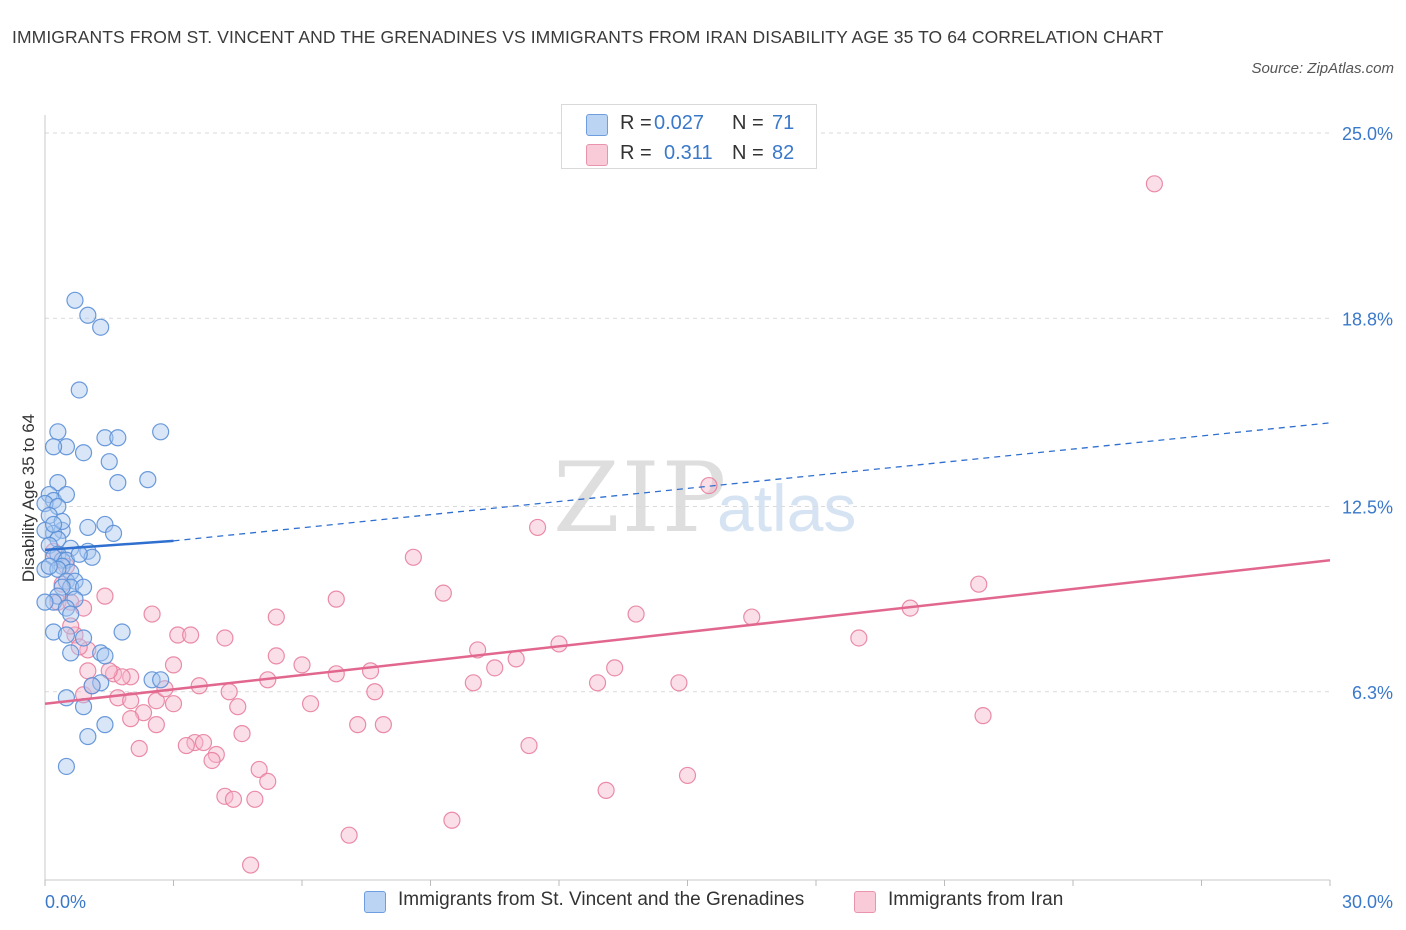 This screenshot has height=930, width=1406. Describe the element at coordinates (597, 155) in the screenshot. I see `legend-swatch-pink` at that location.